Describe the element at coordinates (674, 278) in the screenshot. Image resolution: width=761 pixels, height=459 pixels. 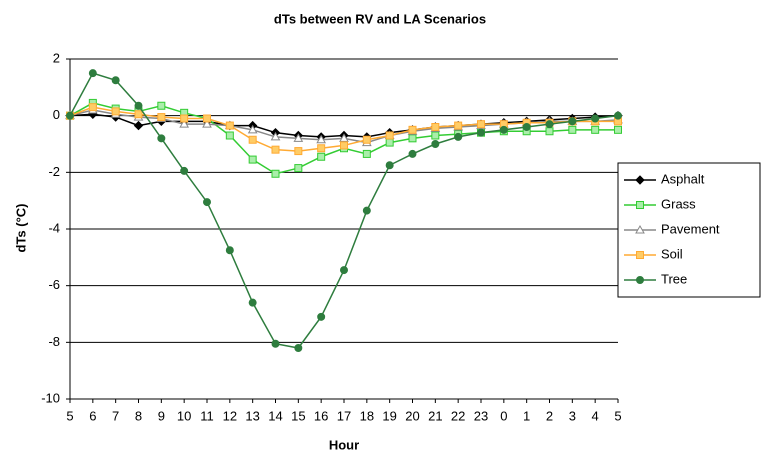
I see `legend-label: Tree` at that location.